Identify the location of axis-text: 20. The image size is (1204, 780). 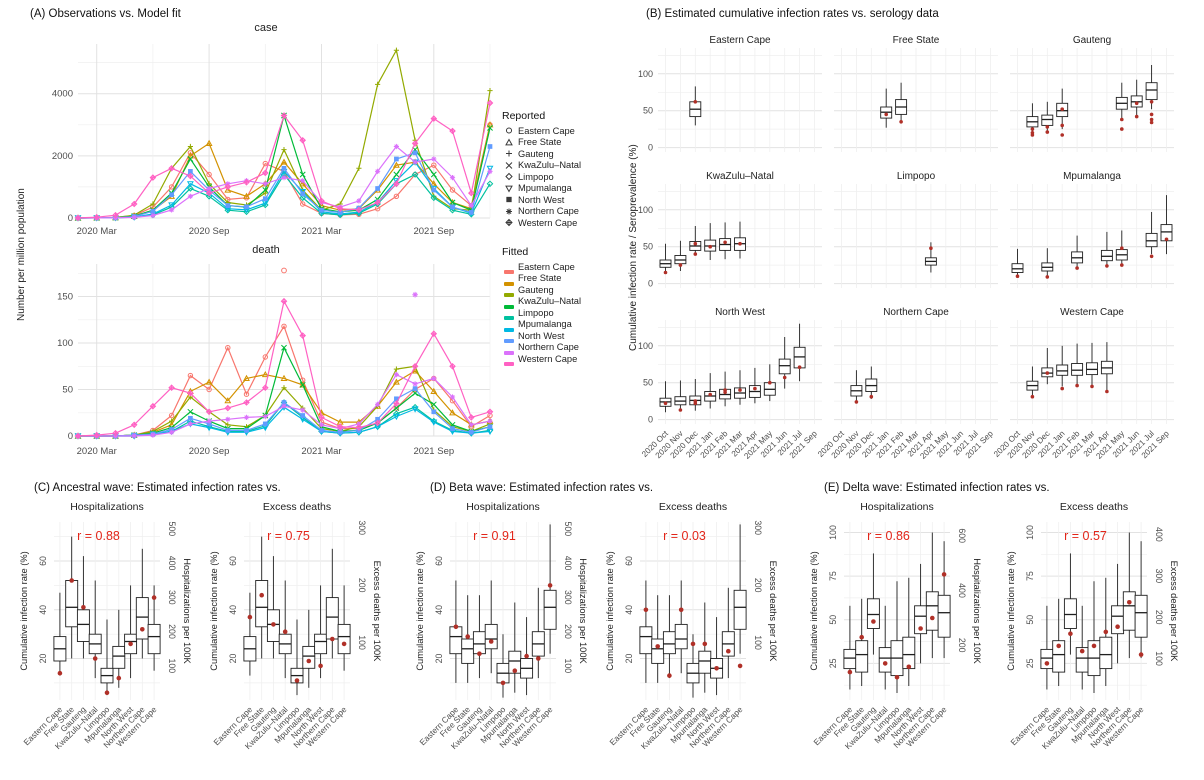
(233, 659).